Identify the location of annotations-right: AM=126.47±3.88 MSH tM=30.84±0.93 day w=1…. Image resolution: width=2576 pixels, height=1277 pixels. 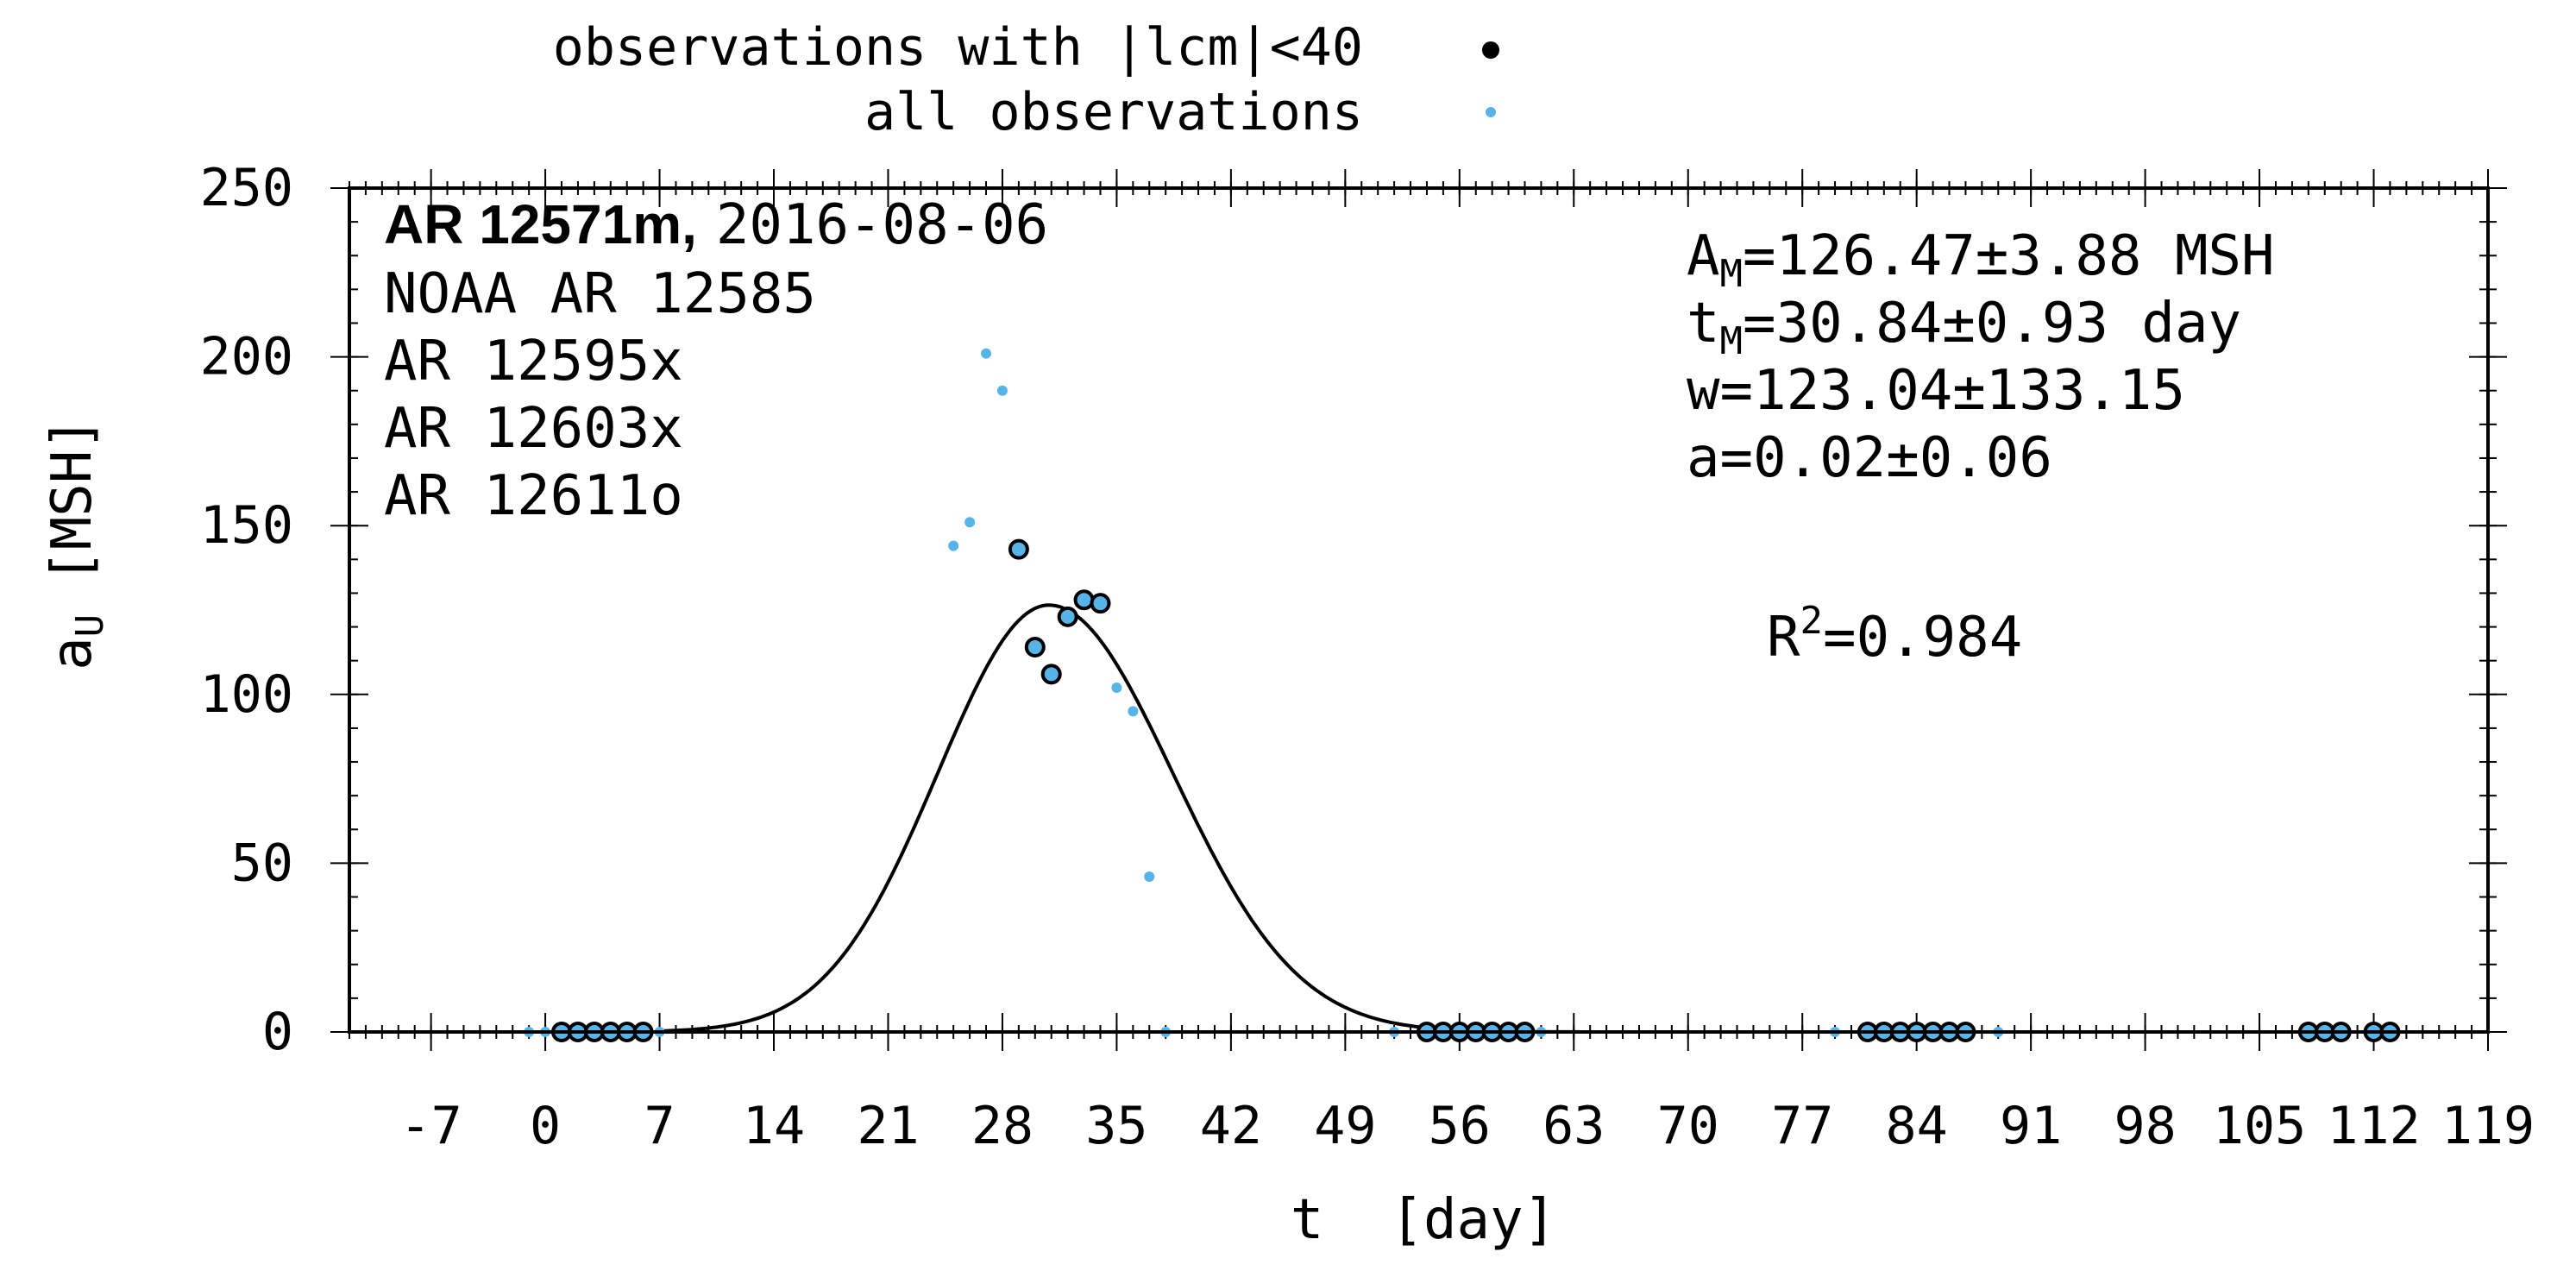
(1981, 447).